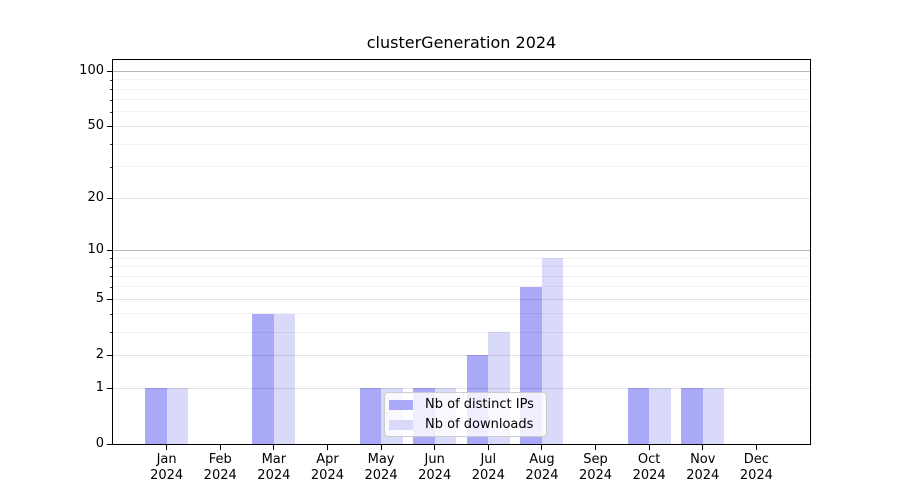 Image resolution: width=900 pixels, height=500 pixels. Describe the element at coordinates (595, 467) in the screenshot. I see `x-tick-label: Sep 2024` at that location.